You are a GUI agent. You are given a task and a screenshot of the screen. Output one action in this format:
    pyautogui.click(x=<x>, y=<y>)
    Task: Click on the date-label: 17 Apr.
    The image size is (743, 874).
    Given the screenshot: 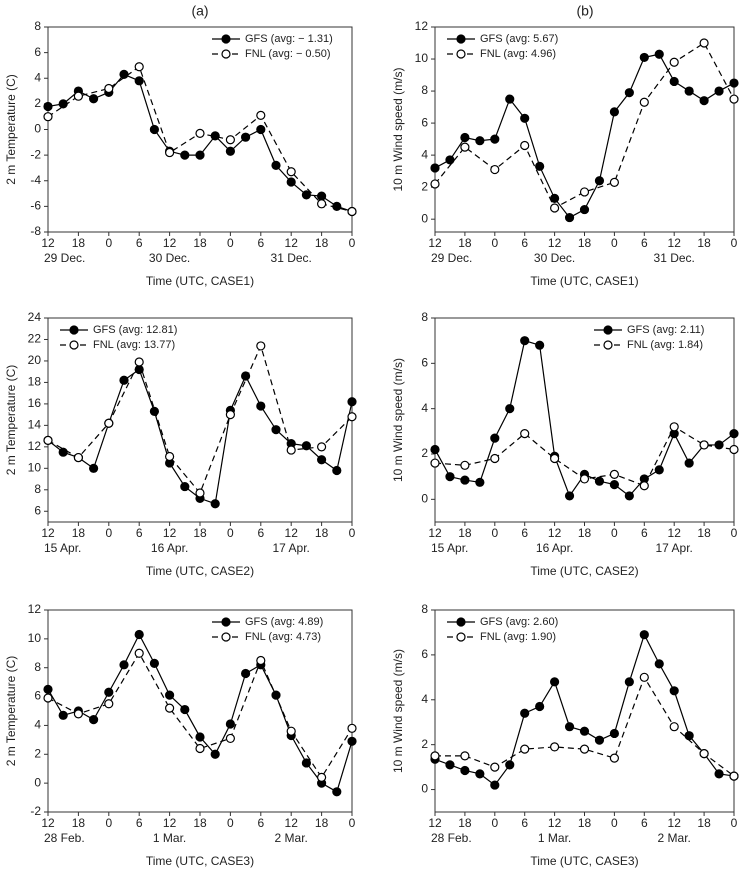 What is the action you would take?
    pyautogui.click(x=674, y=548)
    